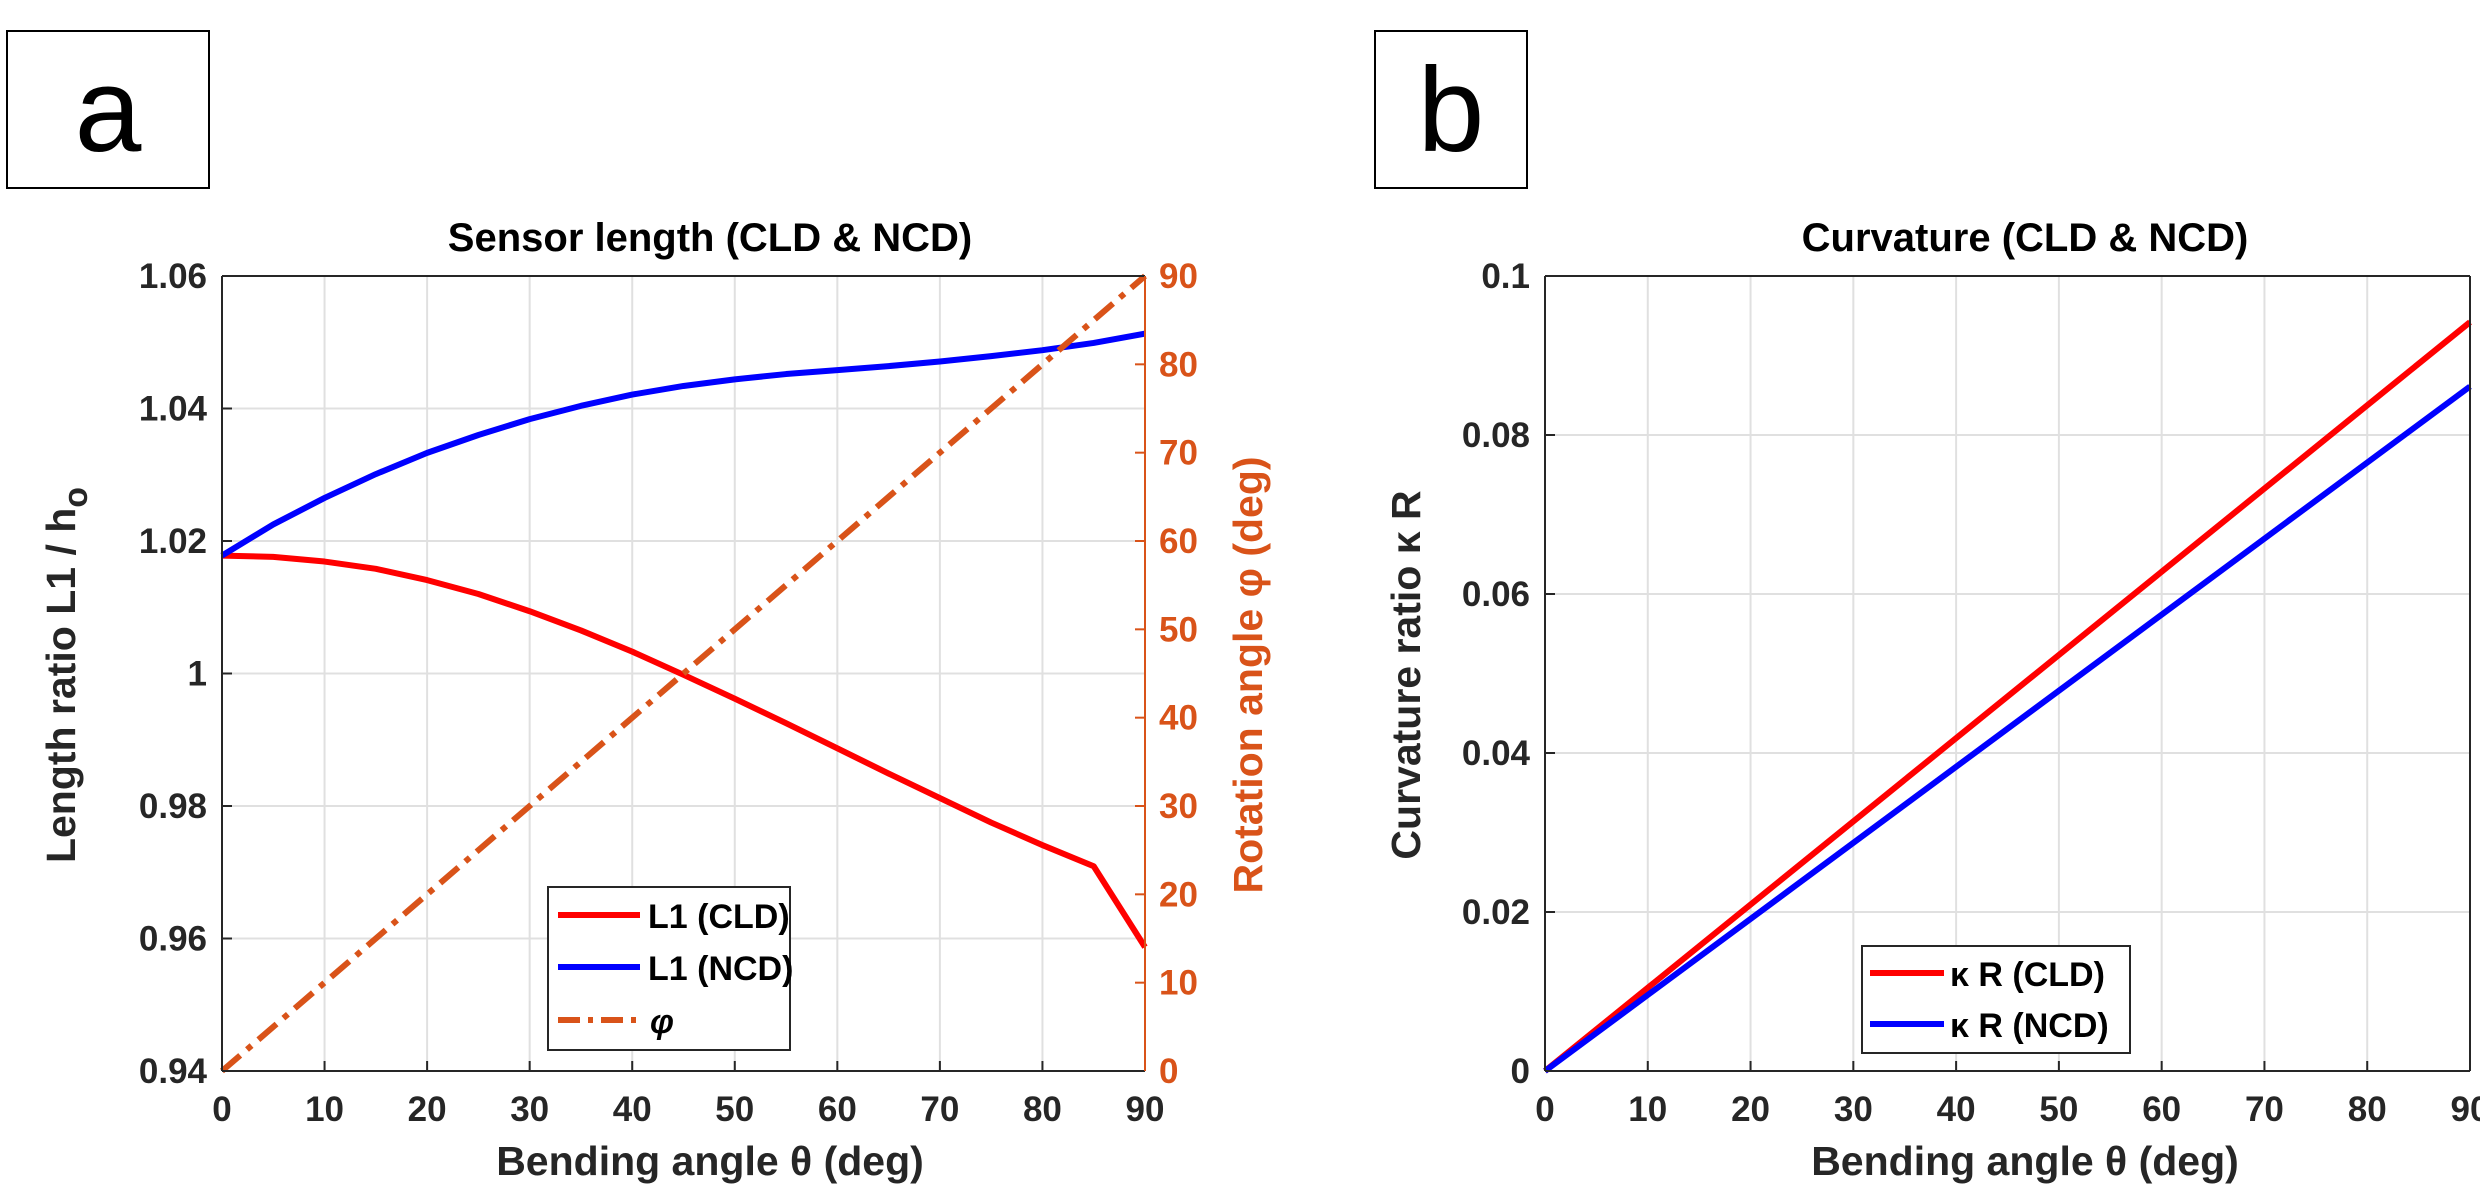  What do you see at coordinates (720, 969) in the screenshot?
I see `legend-label-l1-ncd: L1 (NCD)` at bounding box center [720, 969].